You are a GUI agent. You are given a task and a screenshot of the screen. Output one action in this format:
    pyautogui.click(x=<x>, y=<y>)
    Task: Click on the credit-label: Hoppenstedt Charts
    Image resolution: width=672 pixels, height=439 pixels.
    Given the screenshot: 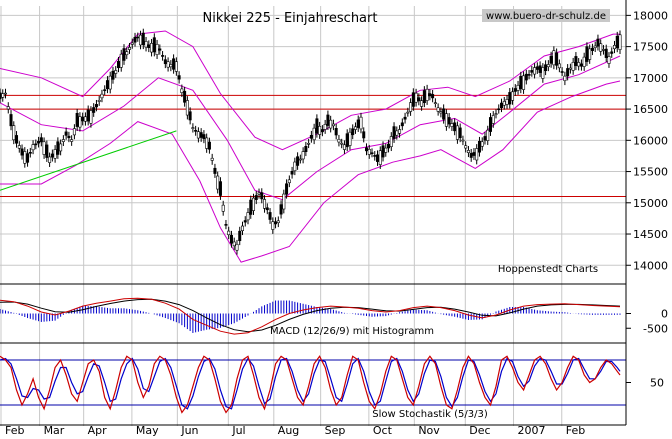 What is the action you would take?
    pyautogui.click(x=548, y=269)
    